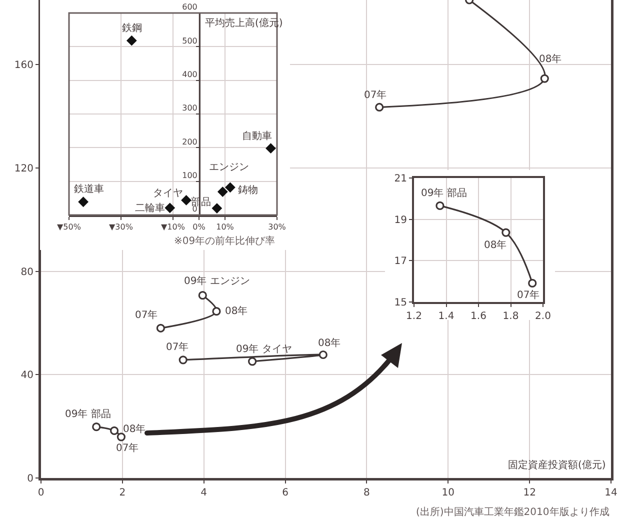 The image size is (619, 528). I want to click on x-tick-label: 10, so click(448, 493).